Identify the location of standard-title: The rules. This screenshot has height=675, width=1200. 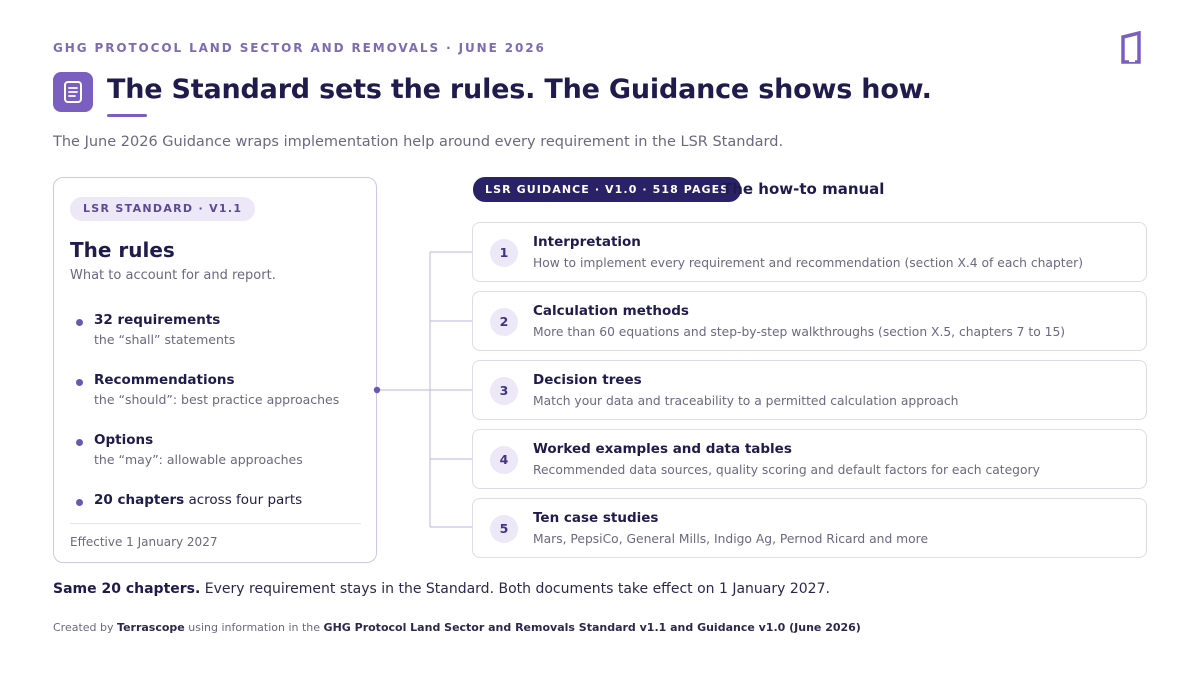
(122, 250).